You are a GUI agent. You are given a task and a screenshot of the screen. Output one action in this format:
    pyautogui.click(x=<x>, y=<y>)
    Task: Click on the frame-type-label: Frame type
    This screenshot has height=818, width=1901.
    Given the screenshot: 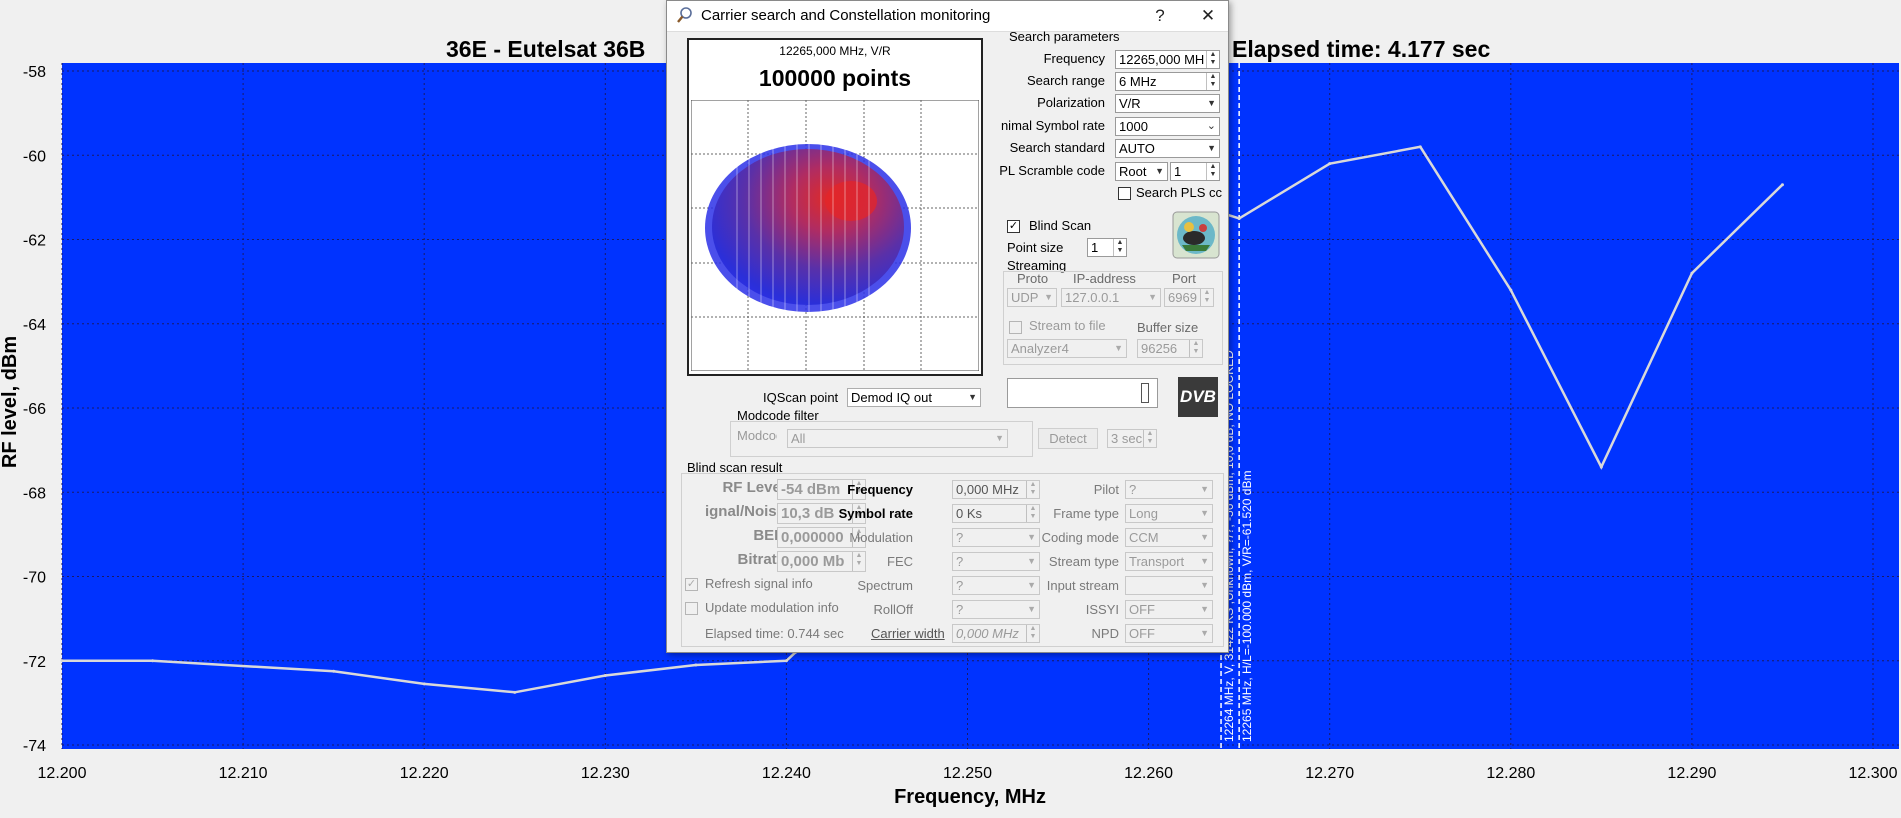 What is the action you would take?
    pyautogui.click(x=1086, y=513)
    